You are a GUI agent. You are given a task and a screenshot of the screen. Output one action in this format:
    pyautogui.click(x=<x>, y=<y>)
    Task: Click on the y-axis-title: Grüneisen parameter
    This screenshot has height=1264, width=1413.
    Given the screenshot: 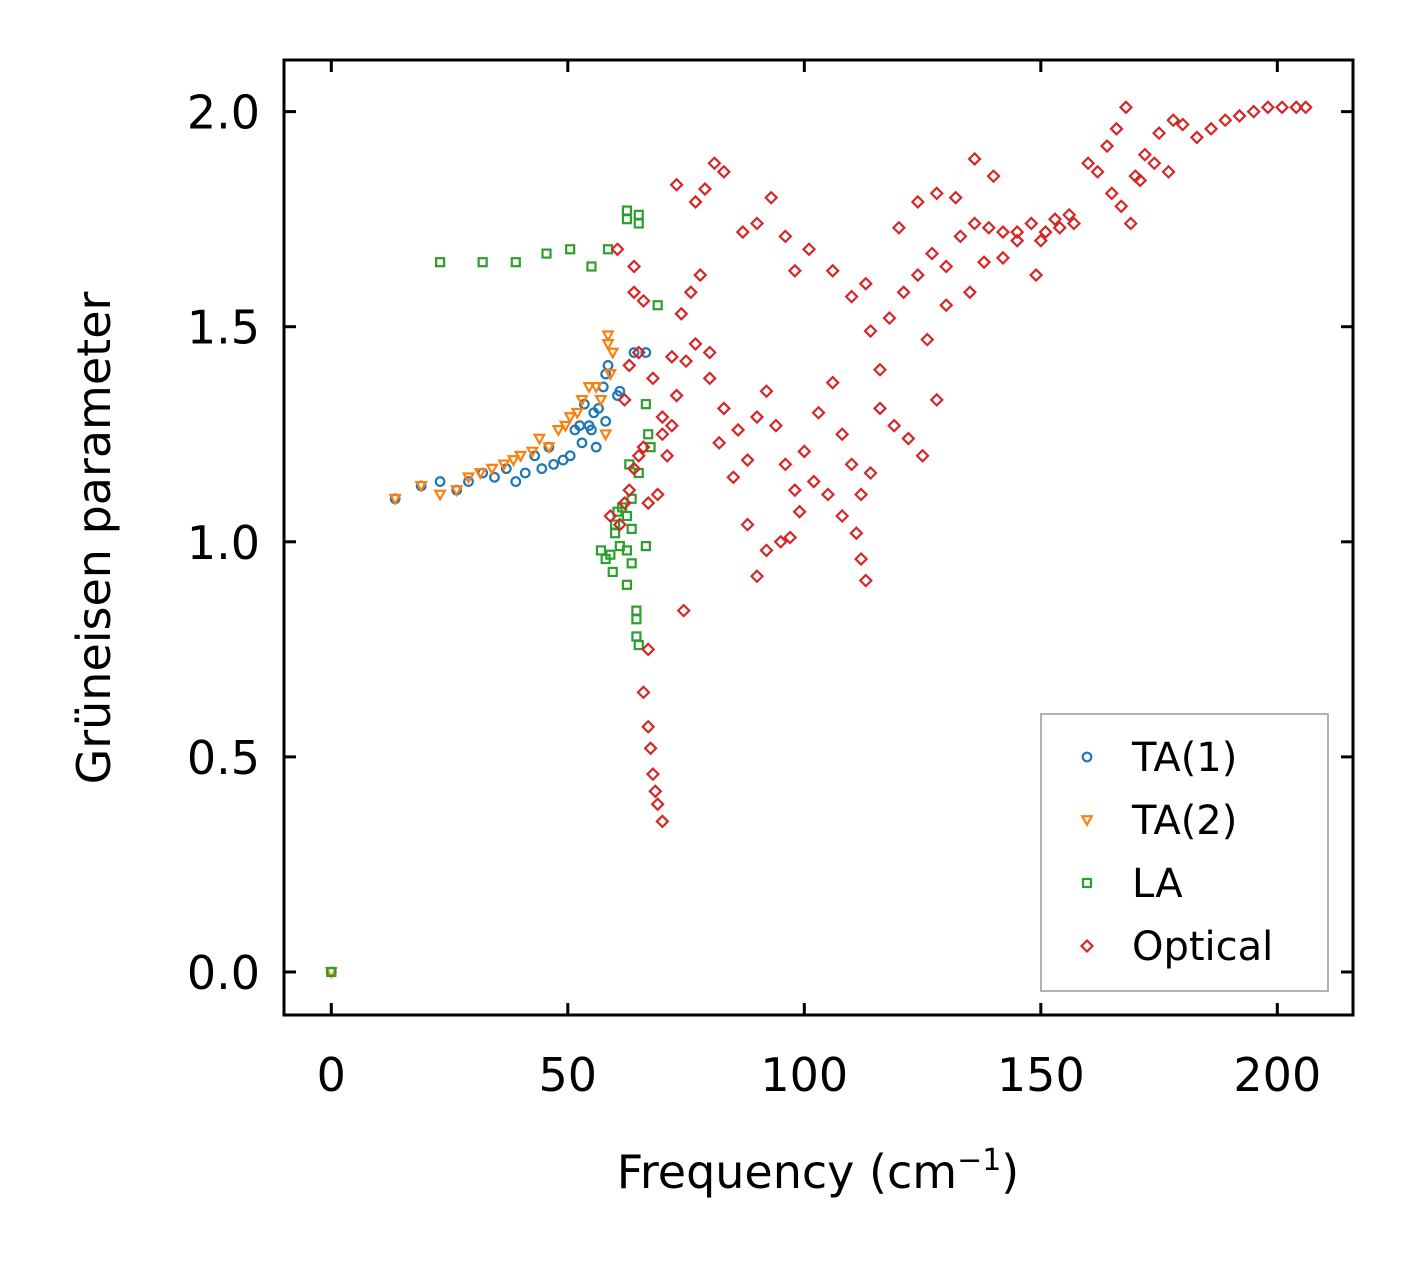 What is the action you would take?
    pyautogui.click(x=94, y=537)
    